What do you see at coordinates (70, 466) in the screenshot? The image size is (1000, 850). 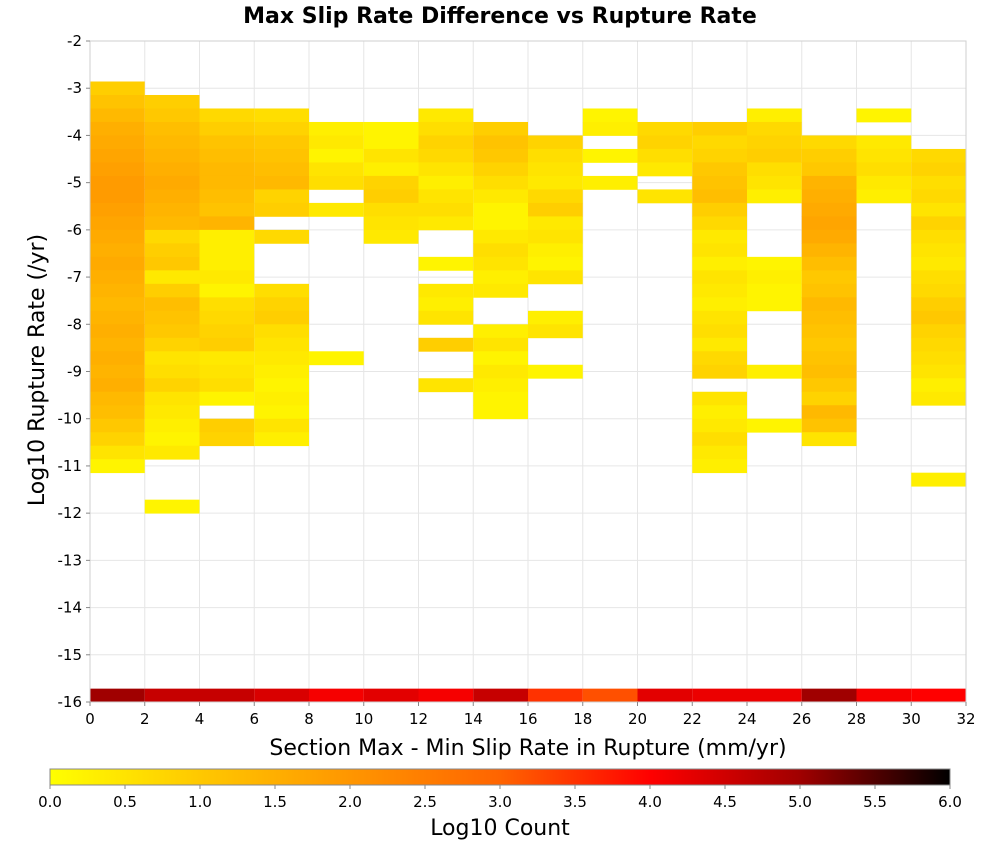 I see `y-tick-label: -11` at bounding box center [70, 466].